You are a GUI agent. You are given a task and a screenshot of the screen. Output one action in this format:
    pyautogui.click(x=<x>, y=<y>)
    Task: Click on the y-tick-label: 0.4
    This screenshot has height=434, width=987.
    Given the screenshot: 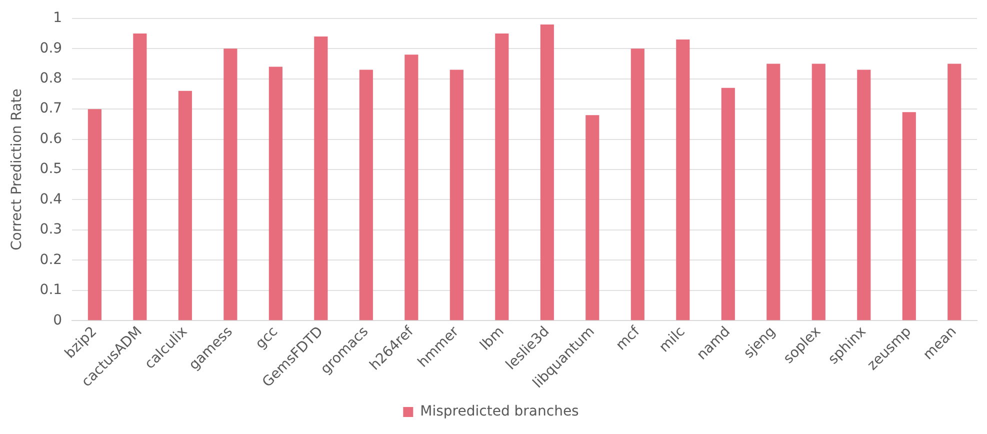 What is the action you would take?
    pyautogui.click(x=51, y=199)
    